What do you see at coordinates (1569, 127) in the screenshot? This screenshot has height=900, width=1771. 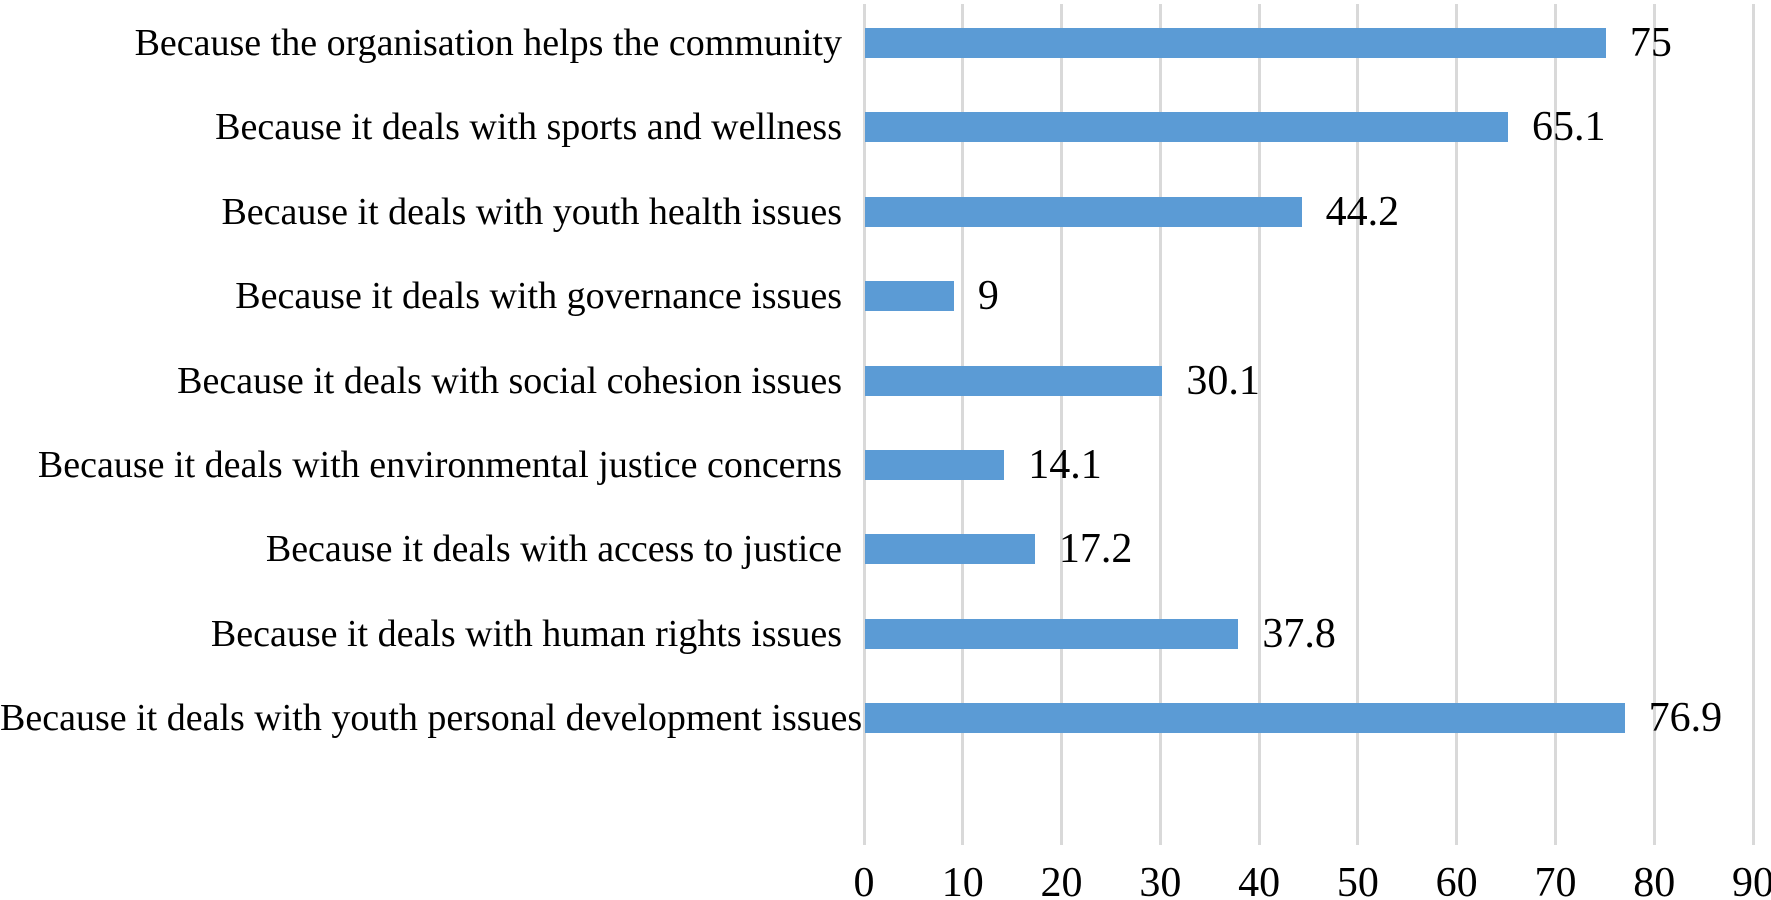 I see `bar-value-label: 65.1` at bounding box center [1569, 127].